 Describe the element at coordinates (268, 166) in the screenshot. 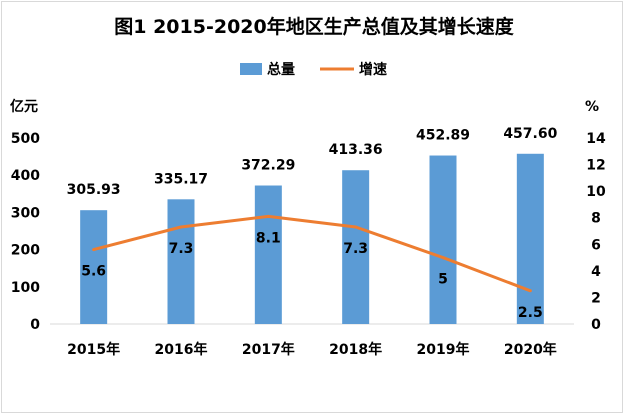

I see `bar-value-label: 372.29` at that location.